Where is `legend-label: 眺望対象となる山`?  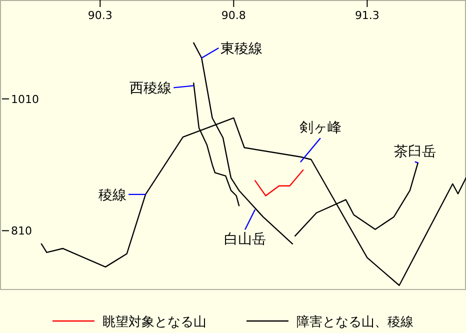 legend-label: 眺望対象となる山 is located at coordinates (154, 322).